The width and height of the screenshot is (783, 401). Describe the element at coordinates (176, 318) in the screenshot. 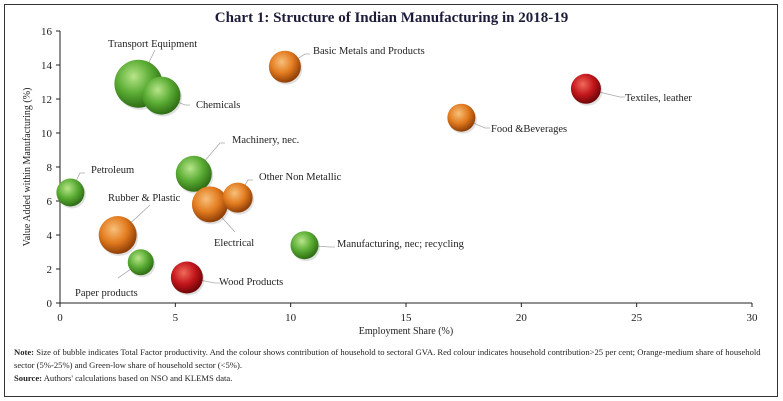

I see `x-tick-label: 5` at that location.